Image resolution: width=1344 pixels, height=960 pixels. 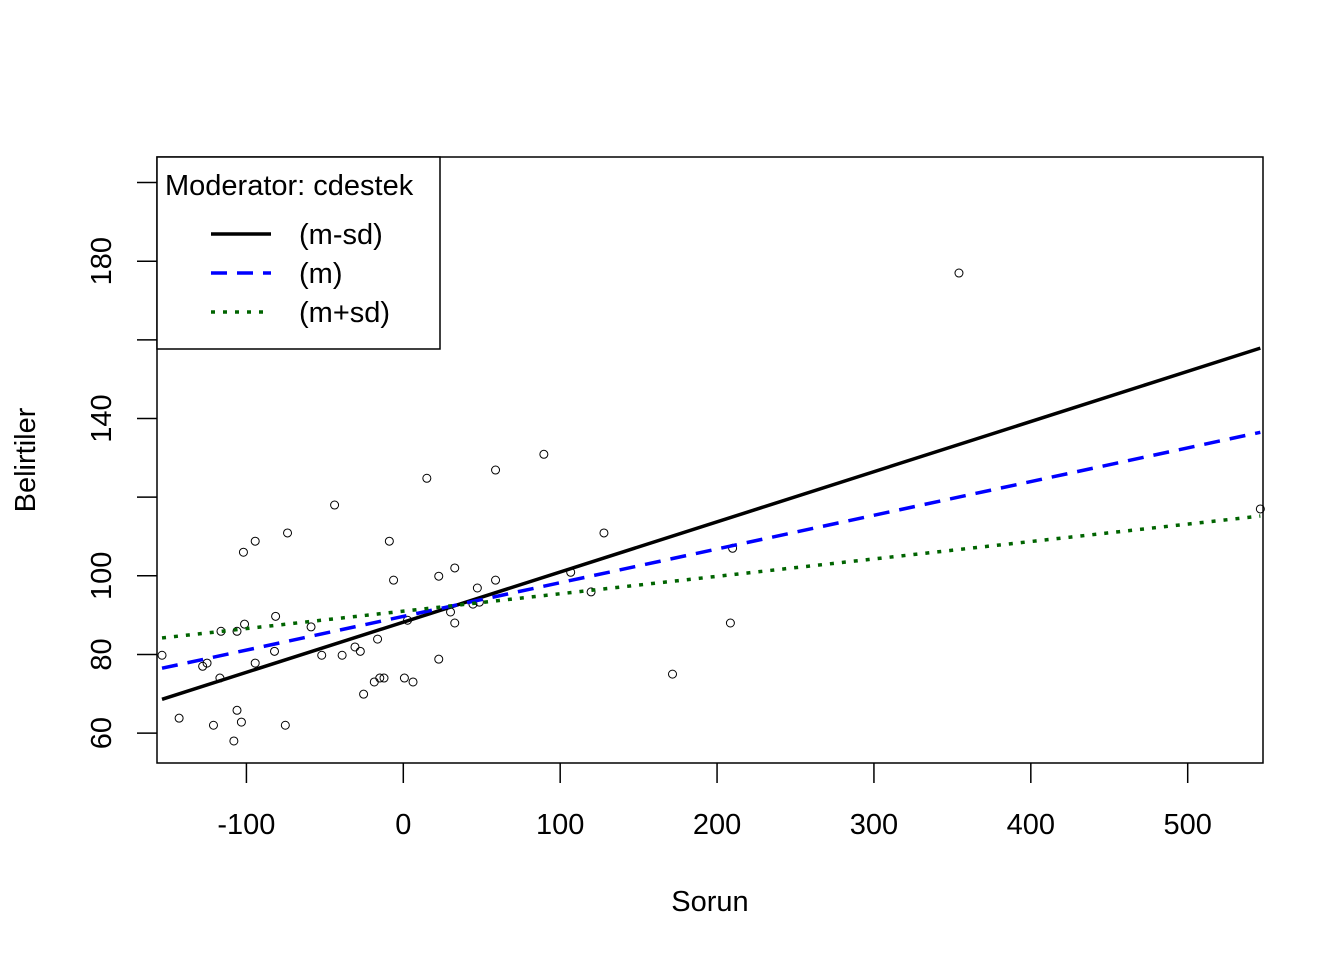 I want to click on x-tick-label: 200, so click(x=717, y=825).